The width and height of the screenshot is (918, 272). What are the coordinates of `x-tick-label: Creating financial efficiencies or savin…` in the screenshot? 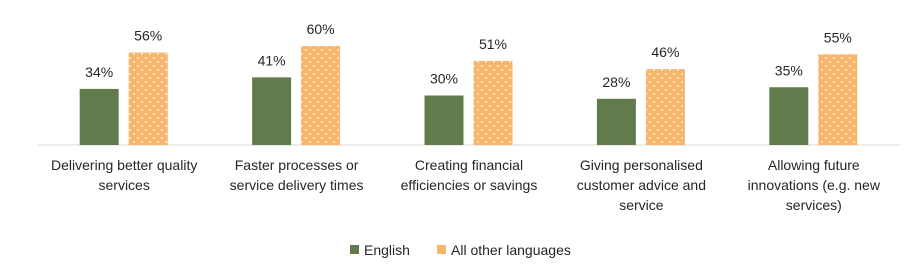 It's located at (469, 175).